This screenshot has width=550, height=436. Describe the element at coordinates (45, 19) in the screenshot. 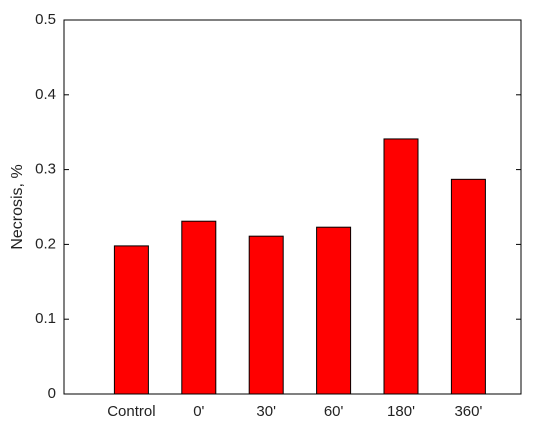

I see `y-tick-label: 0.5` at that location.